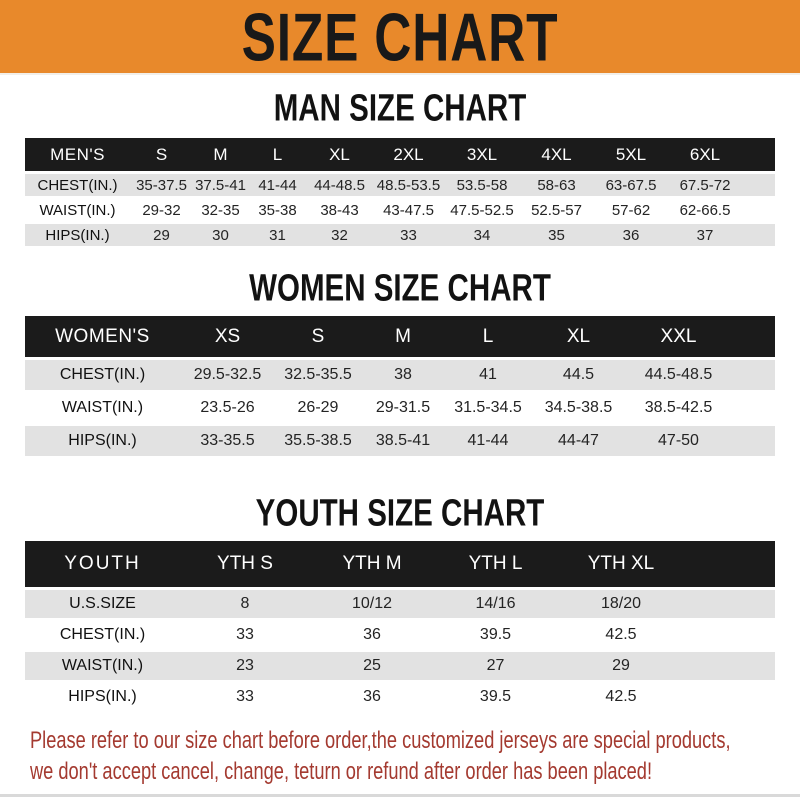  Describe the element at coordinates (631, 210) in the screenshot. I see `size-cell: 57-62` at that location.